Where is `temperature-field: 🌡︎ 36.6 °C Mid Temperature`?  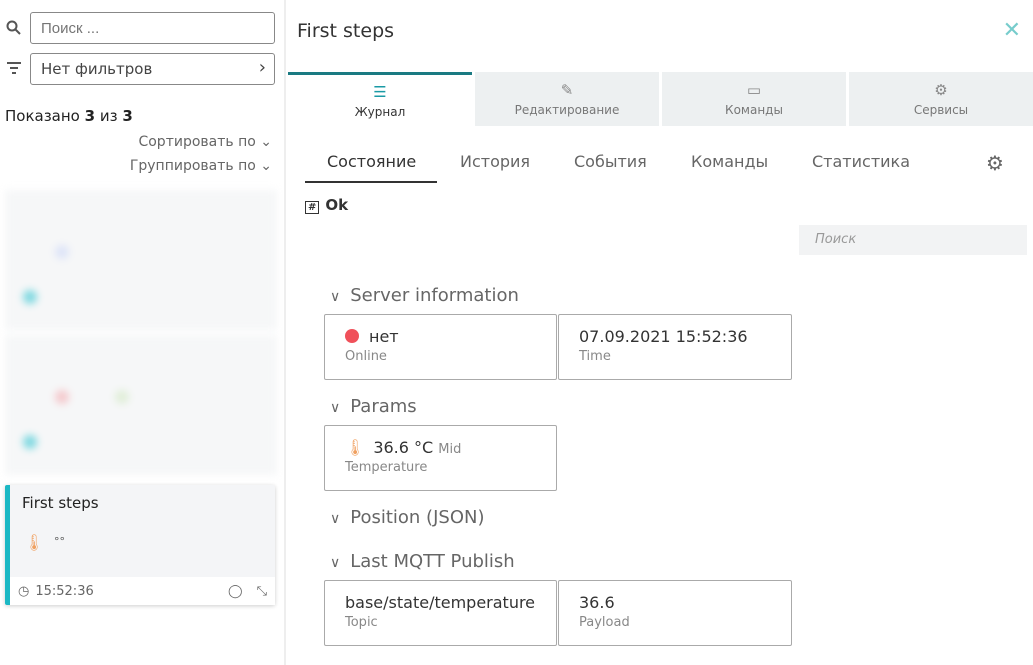 temperature-field: 🌡︎ 36.6 °C Mid Temperature is located at coordinates (440, 458).